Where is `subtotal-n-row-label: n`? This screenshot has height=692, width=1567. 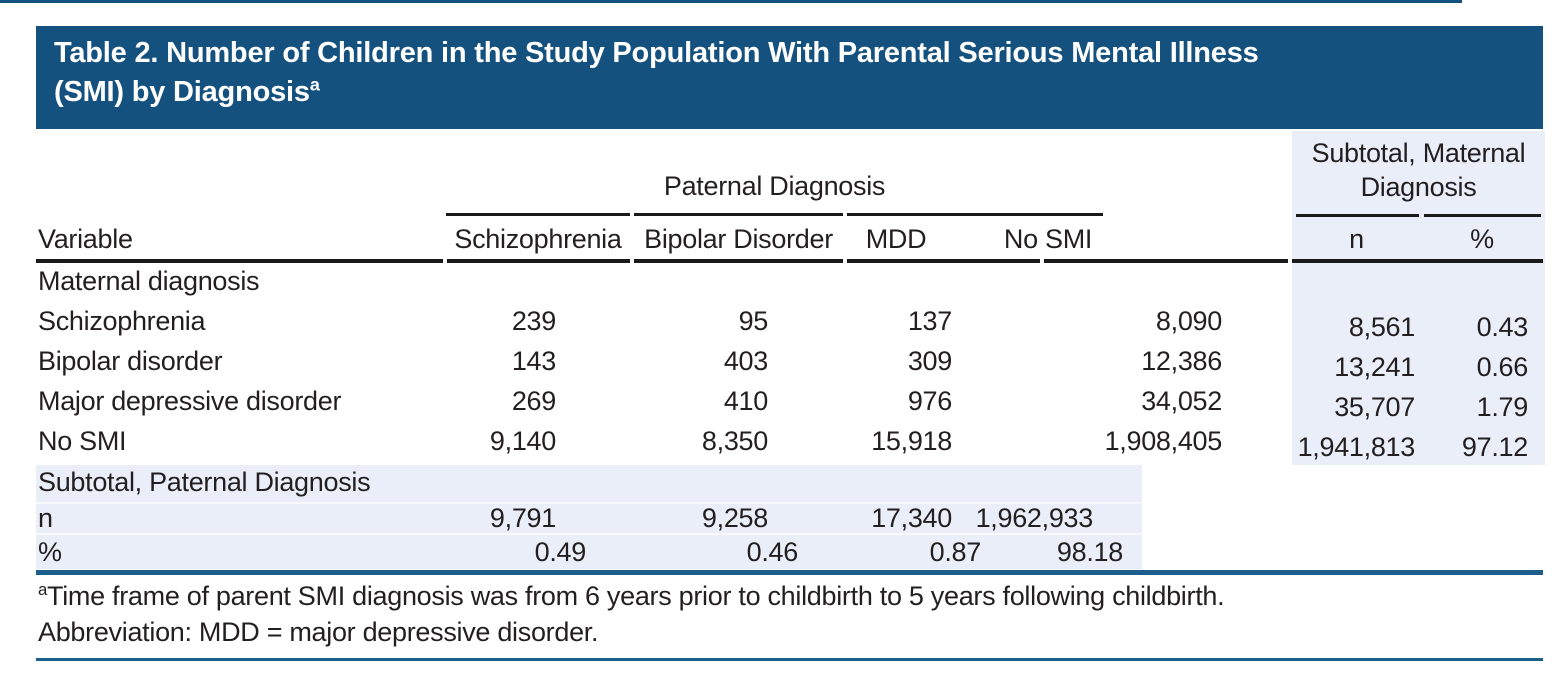
subtotal-n-row-label: n is located at coordinates (45, 518).